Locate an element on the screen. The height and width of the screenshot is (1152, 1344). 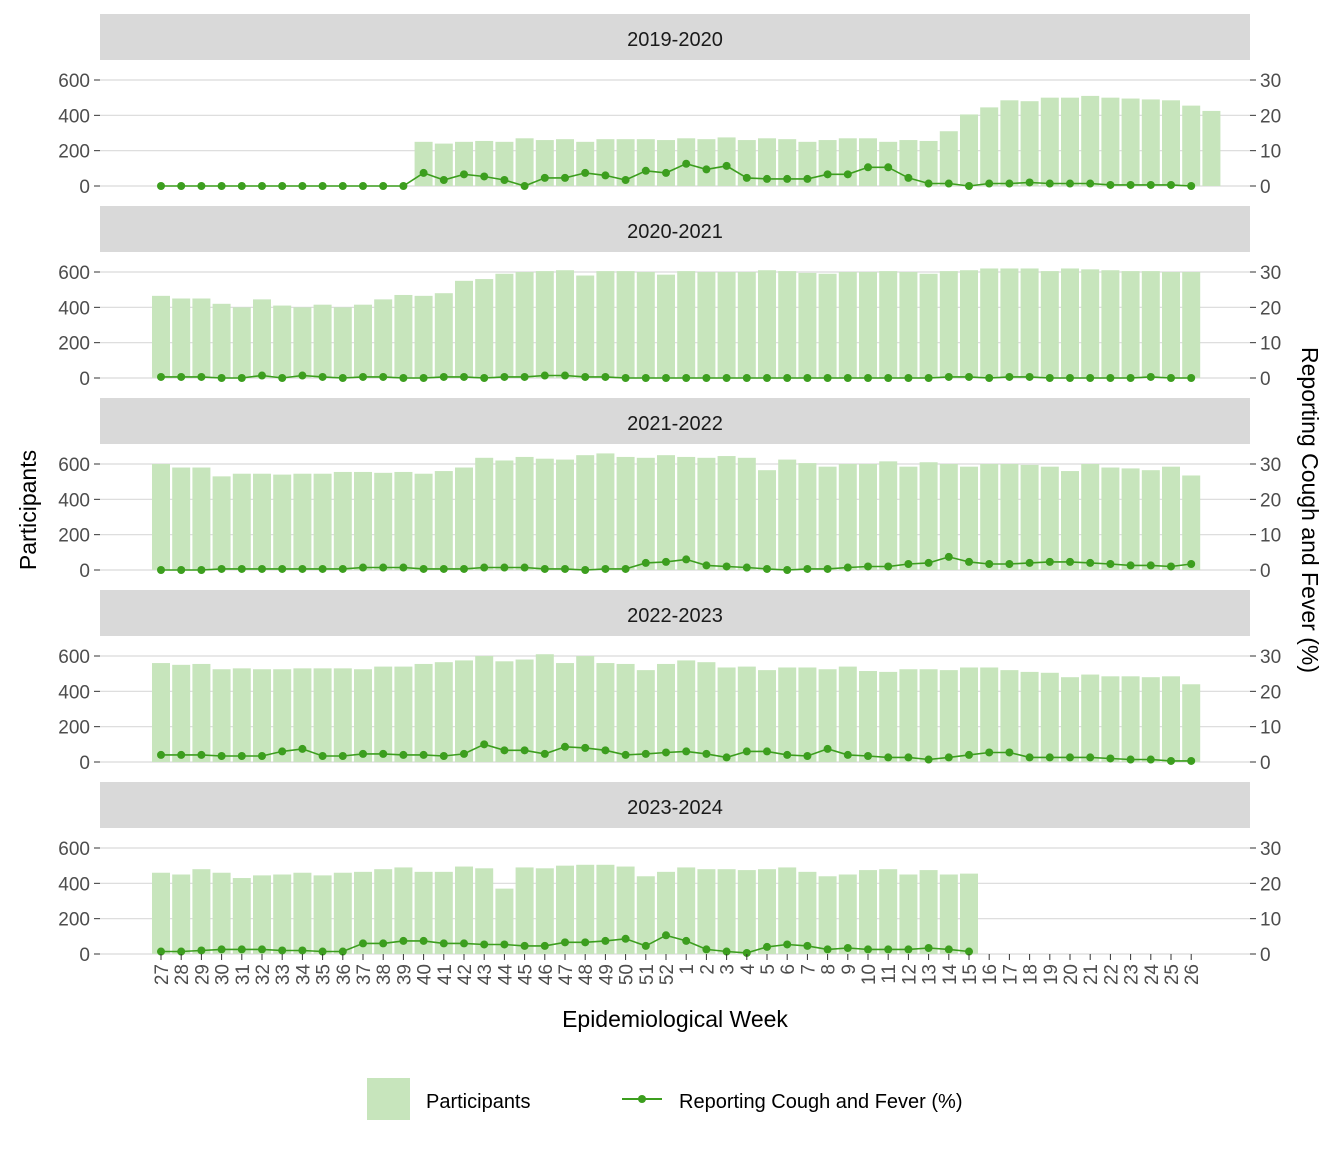
x-tick-label: 44 is located at coordinates (505, 975).